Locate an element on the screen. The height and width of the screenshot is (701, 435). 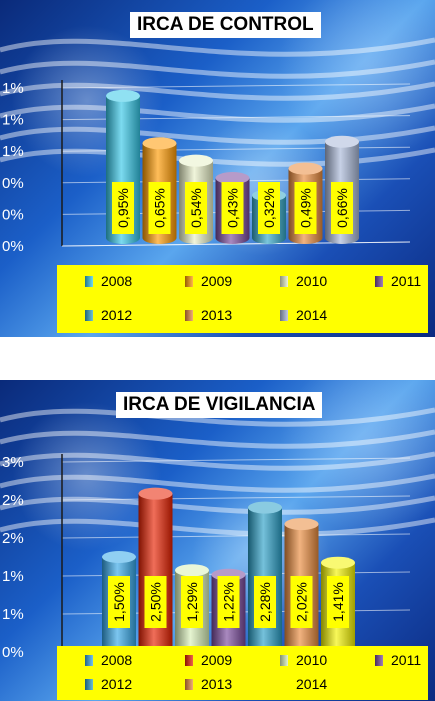
bar-2010: 1,29% is located at coordinates (192, 608).